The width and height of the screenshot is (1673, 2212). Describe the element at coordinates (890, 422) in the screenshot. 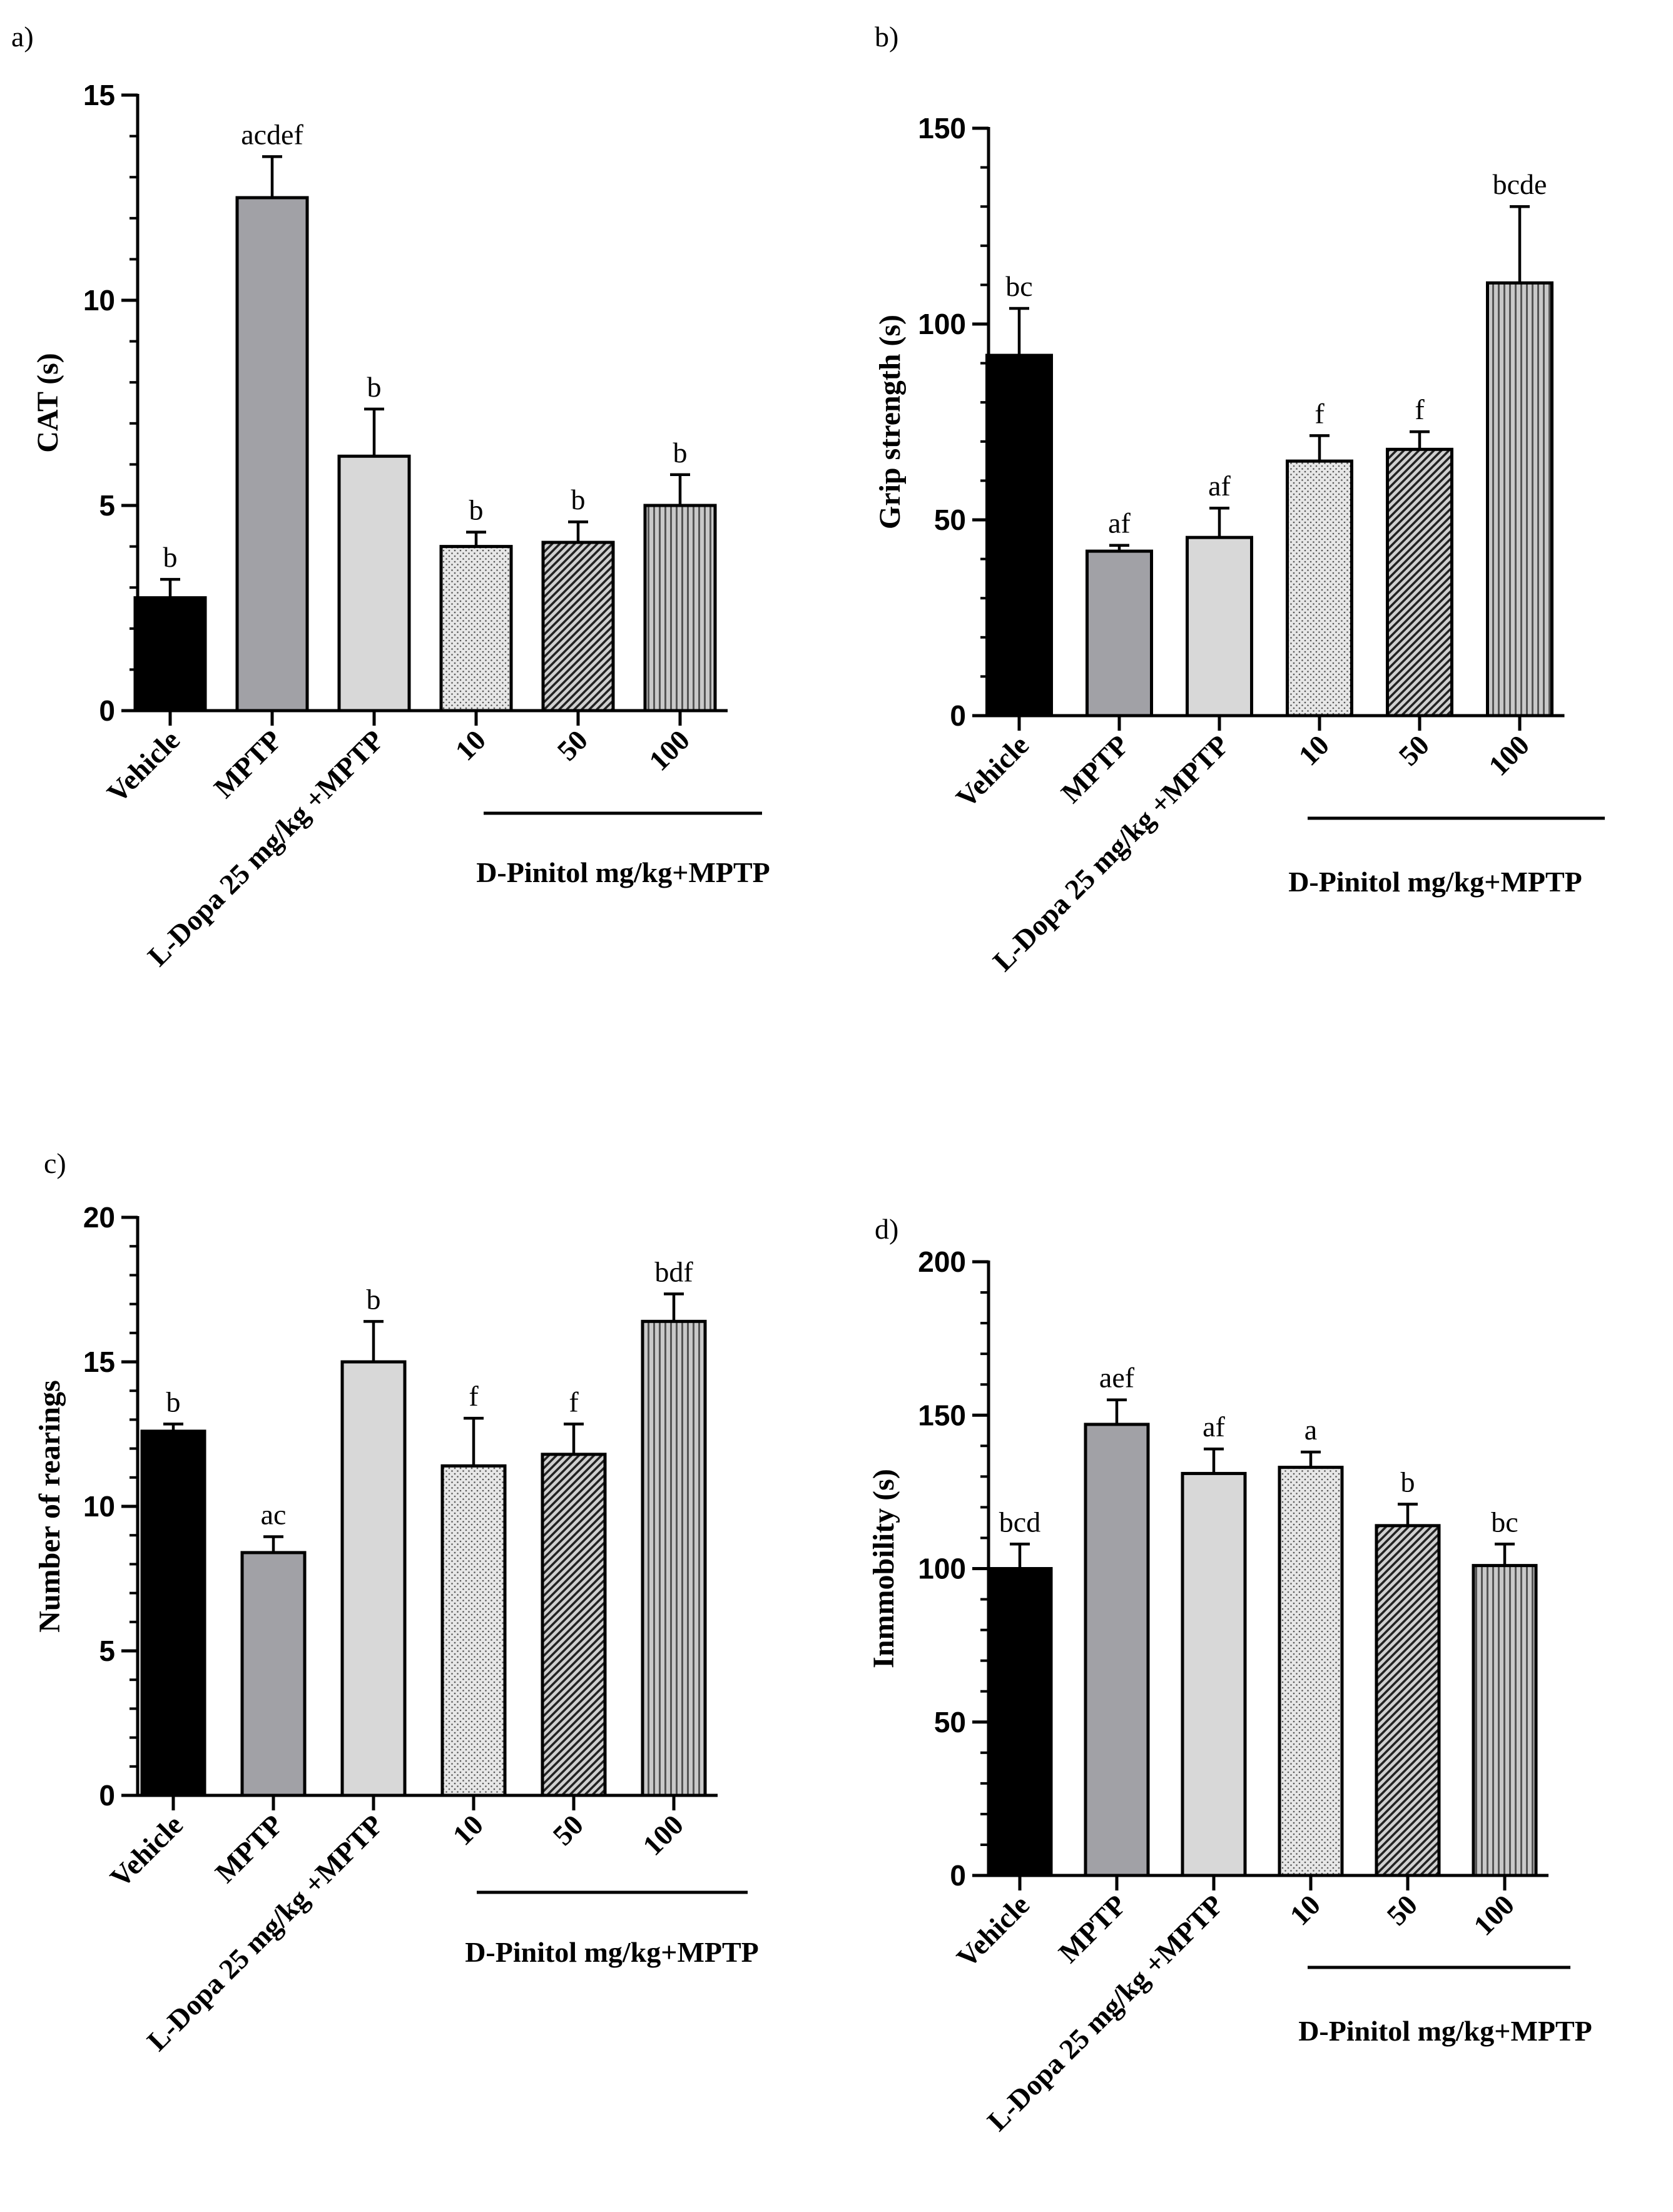

I see `y-axis-label: Grip strength (s)` at that location.